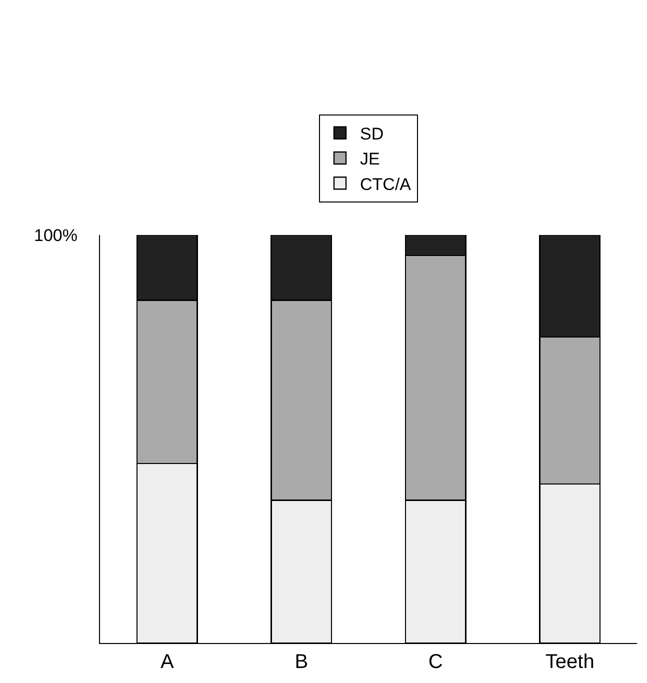 Image resolution: width=647 pixels, height=683 pixels. I want to click on text: 100%, so click(56, 235).